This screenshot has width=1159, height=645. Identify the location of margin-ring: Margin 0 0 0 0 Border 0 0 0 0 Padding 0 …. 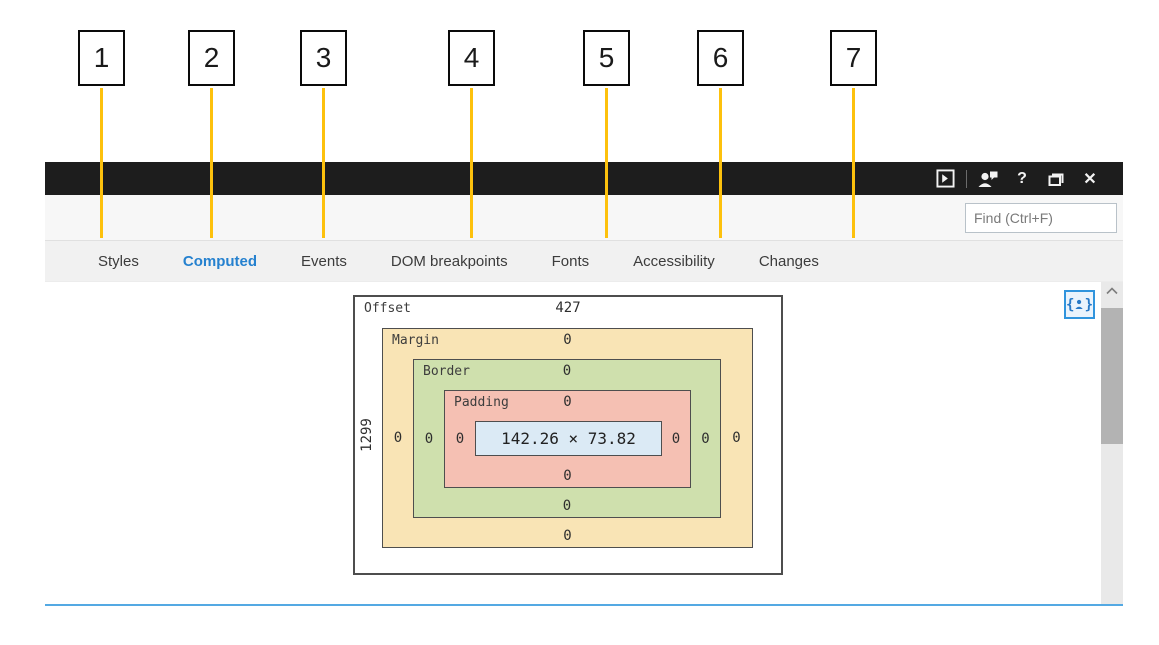
(567, 438).